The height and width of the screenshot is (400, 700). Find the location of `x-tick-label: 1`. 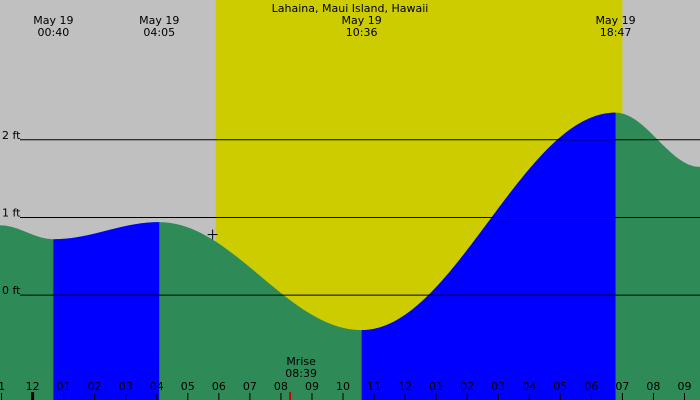

x-tick-label: 1 is located at coordinates (2, 386).